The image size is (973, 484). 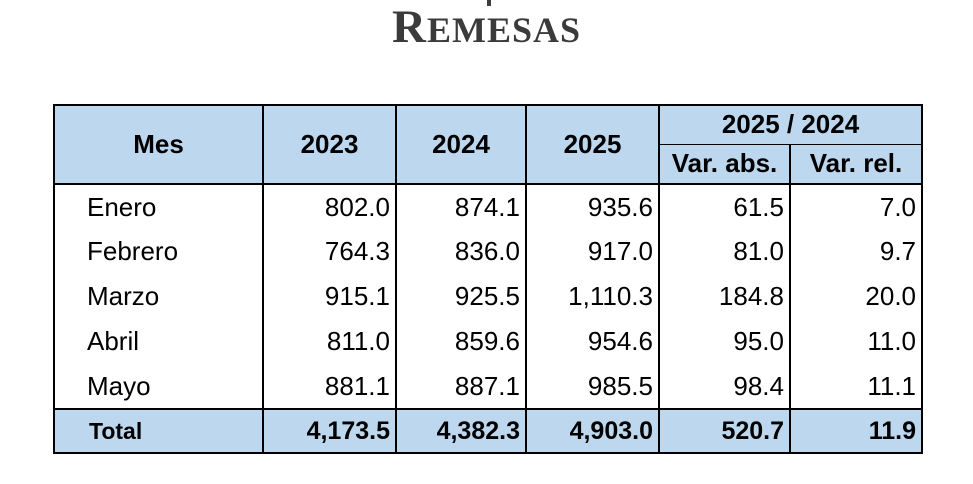 What do you see at coordinates (158, 296) in the screenshot?
I see `month-cell: Marzo` at bounding box center [158, 296].